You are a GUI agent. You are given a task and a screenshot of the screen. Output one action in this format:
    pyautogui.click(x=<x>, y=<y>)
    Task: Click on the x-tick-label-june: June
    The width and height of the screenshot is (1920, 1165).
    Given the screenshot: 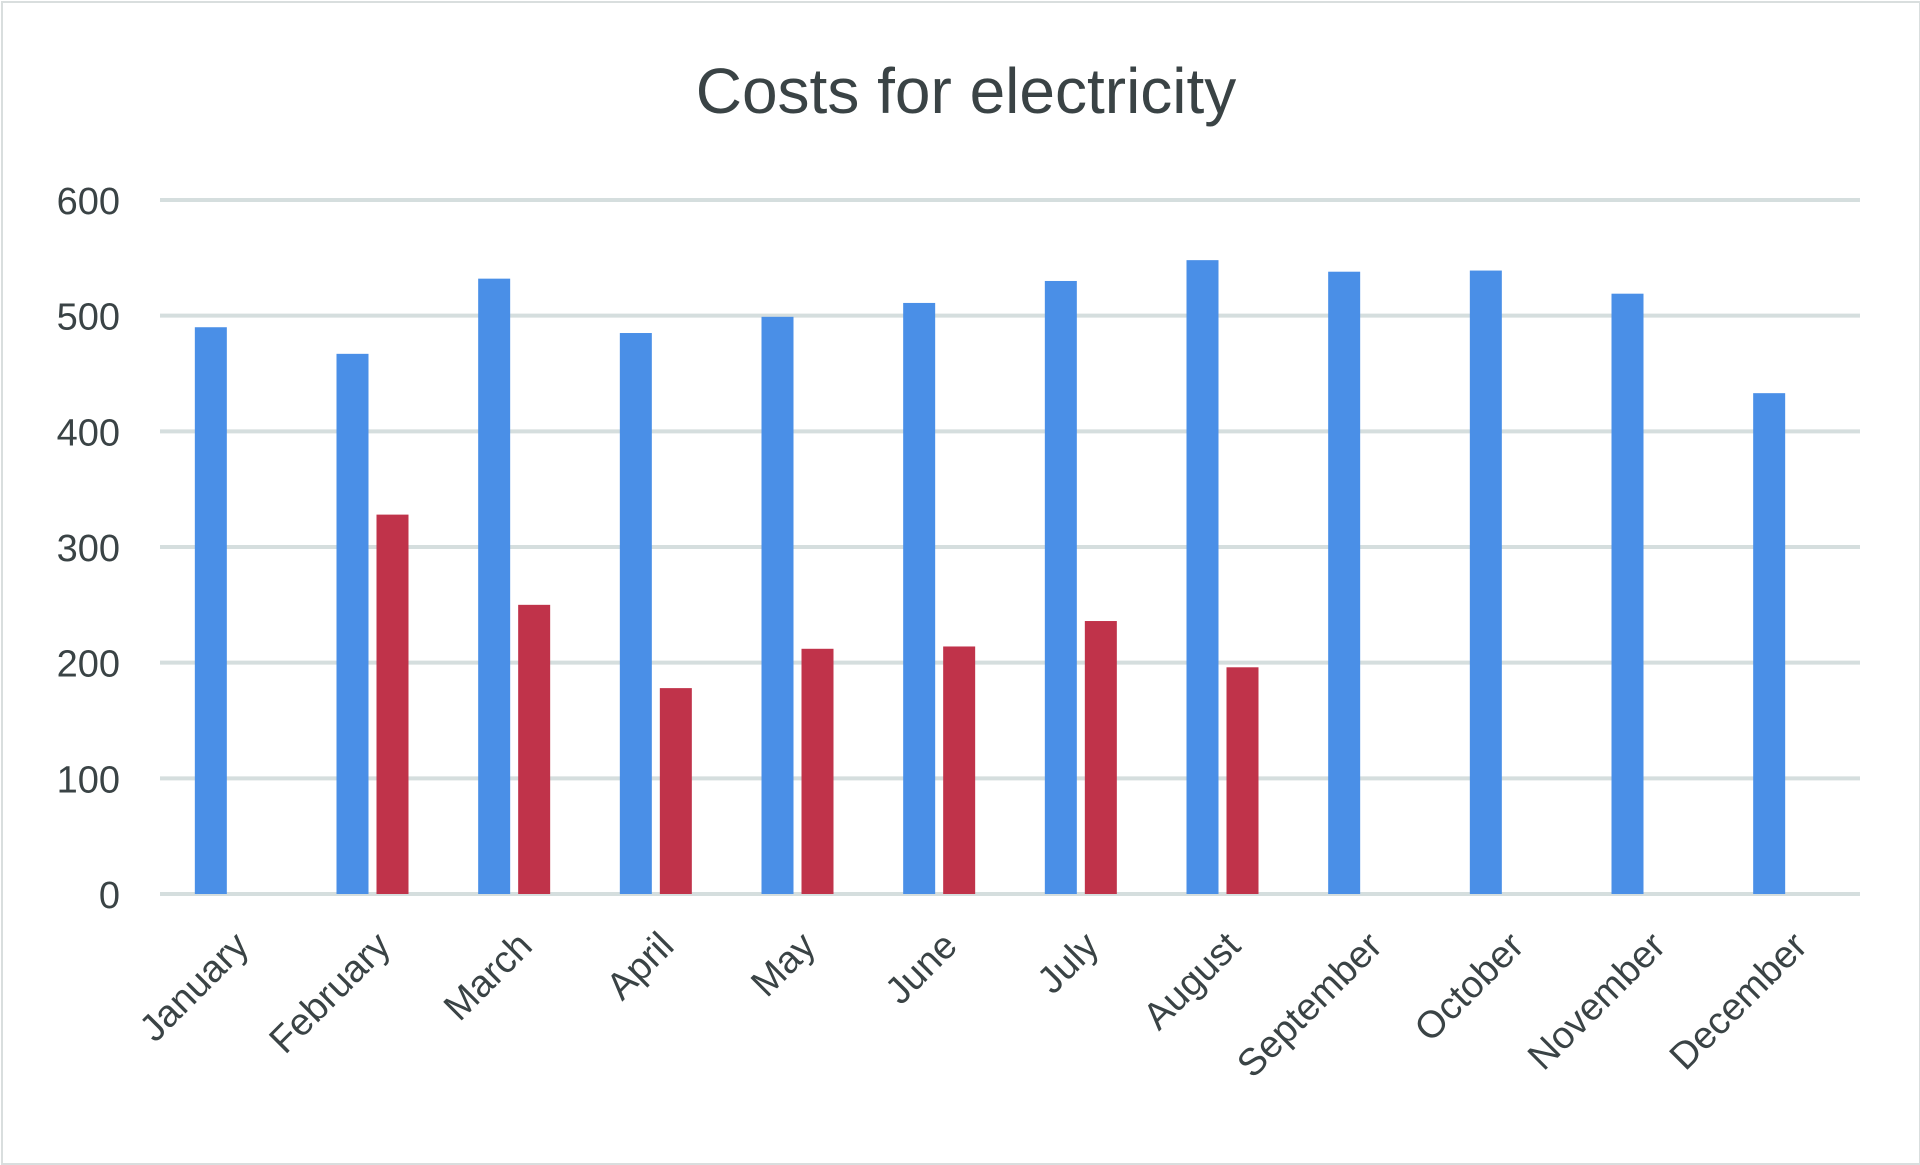 What is the action you would take?
    pyautogui.click(x=922, y=969)
    